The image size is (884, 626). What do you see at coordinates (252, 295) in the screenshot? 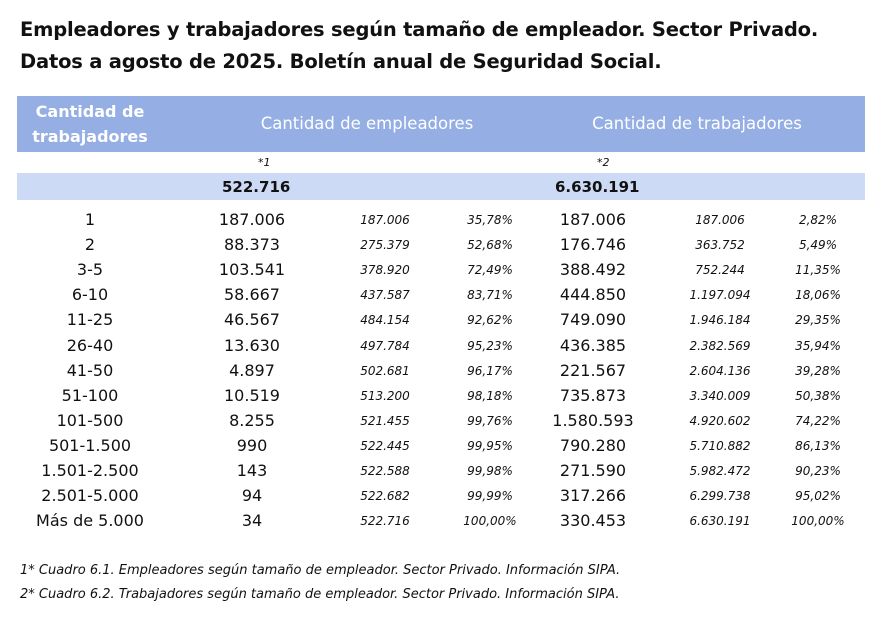
I see `cell-employers: 58.667` at bounding box center [252, 295].